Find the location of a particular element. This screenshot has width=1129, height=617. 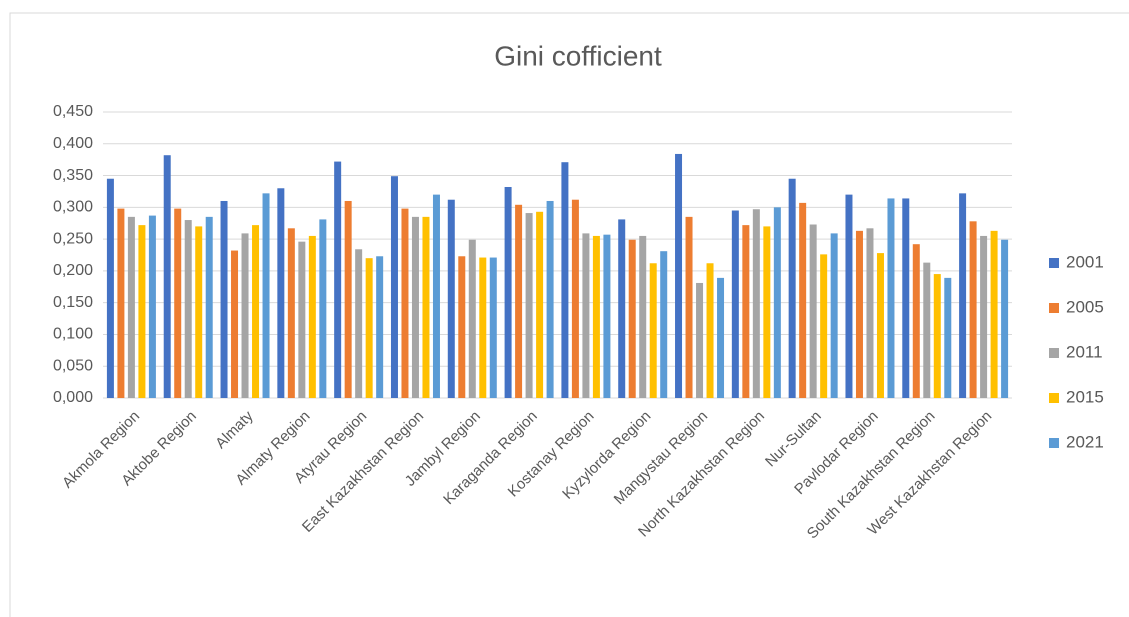

y-tick-label: 0,100 is located at coordinates (73, 334).